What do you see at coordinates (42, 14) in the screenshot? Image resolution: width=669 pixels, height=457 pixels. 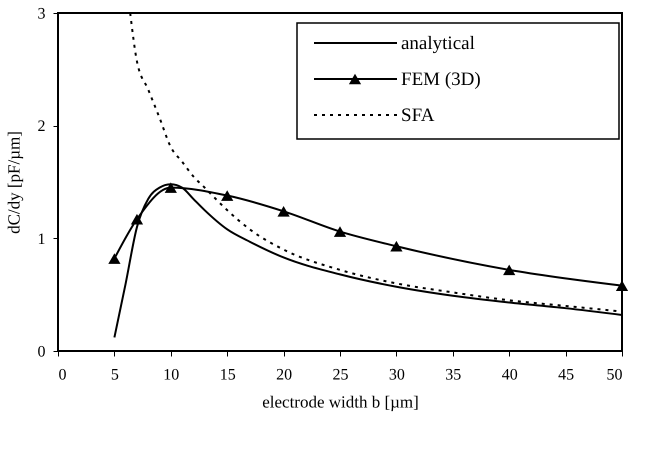 I see `y-tick-label: 3` at bounding box center [42, 14].